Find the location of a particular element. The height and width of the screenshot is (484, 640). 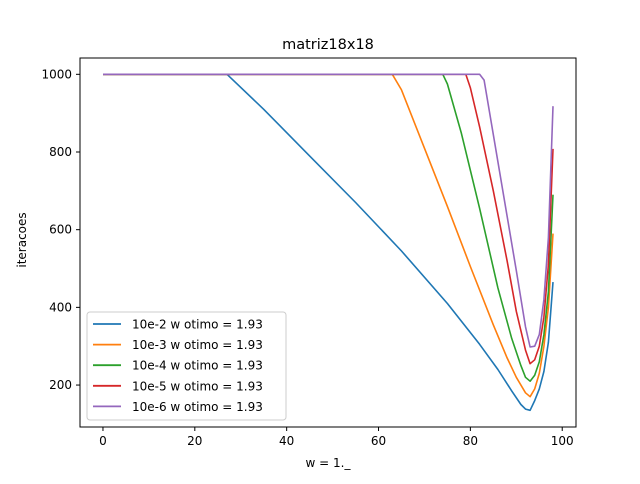

y-tick-label: 1000 is located at coordinates (56, 74).